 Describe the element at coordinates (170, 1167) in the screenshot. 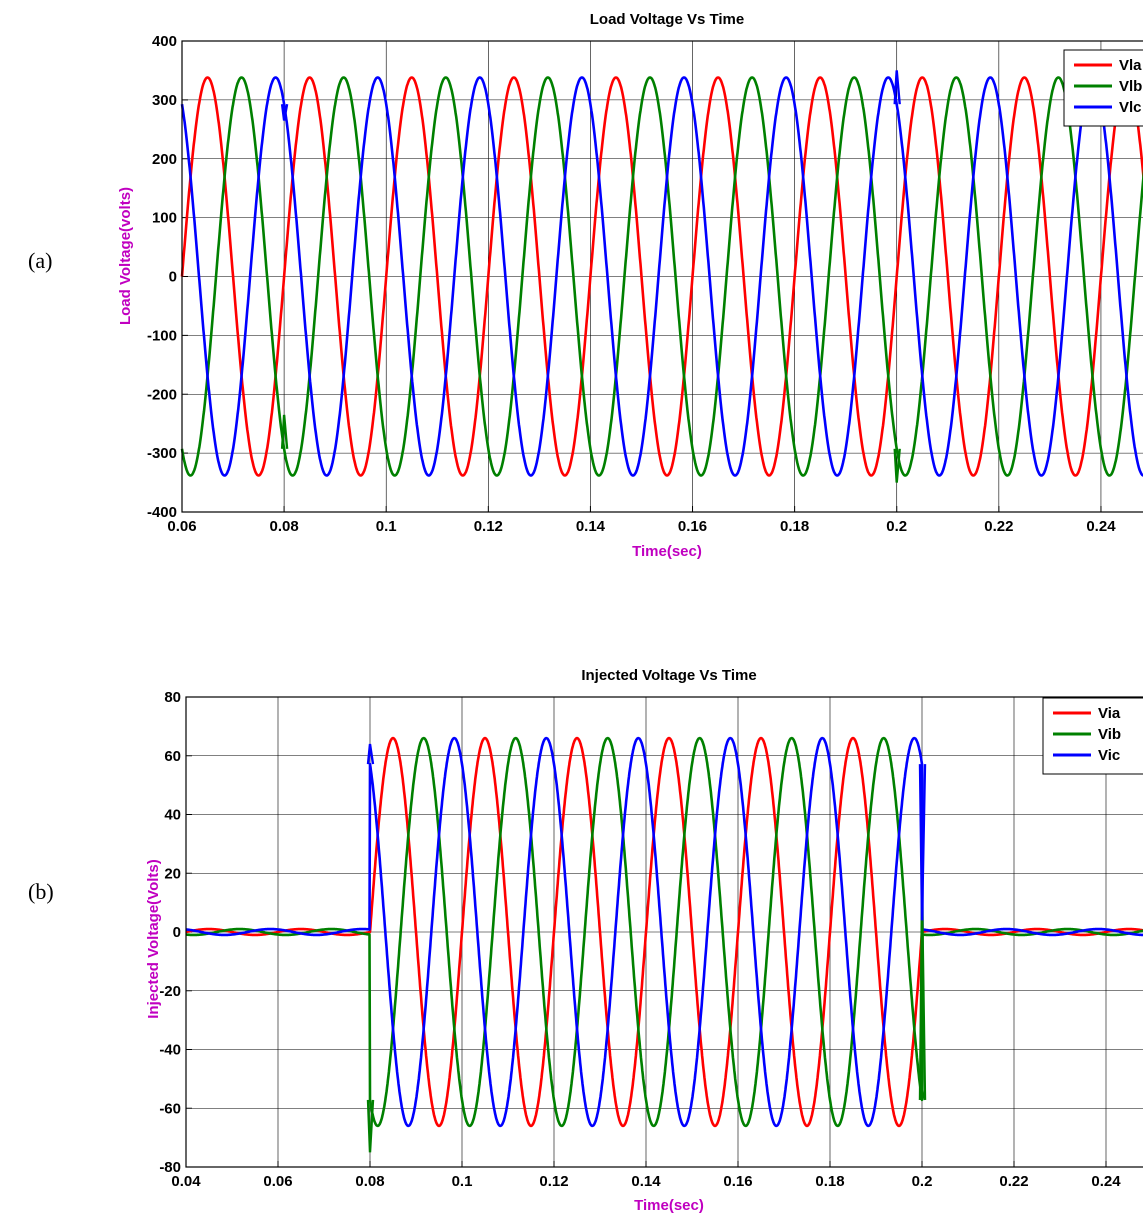

I see `y-tick-label: -80` at that location.